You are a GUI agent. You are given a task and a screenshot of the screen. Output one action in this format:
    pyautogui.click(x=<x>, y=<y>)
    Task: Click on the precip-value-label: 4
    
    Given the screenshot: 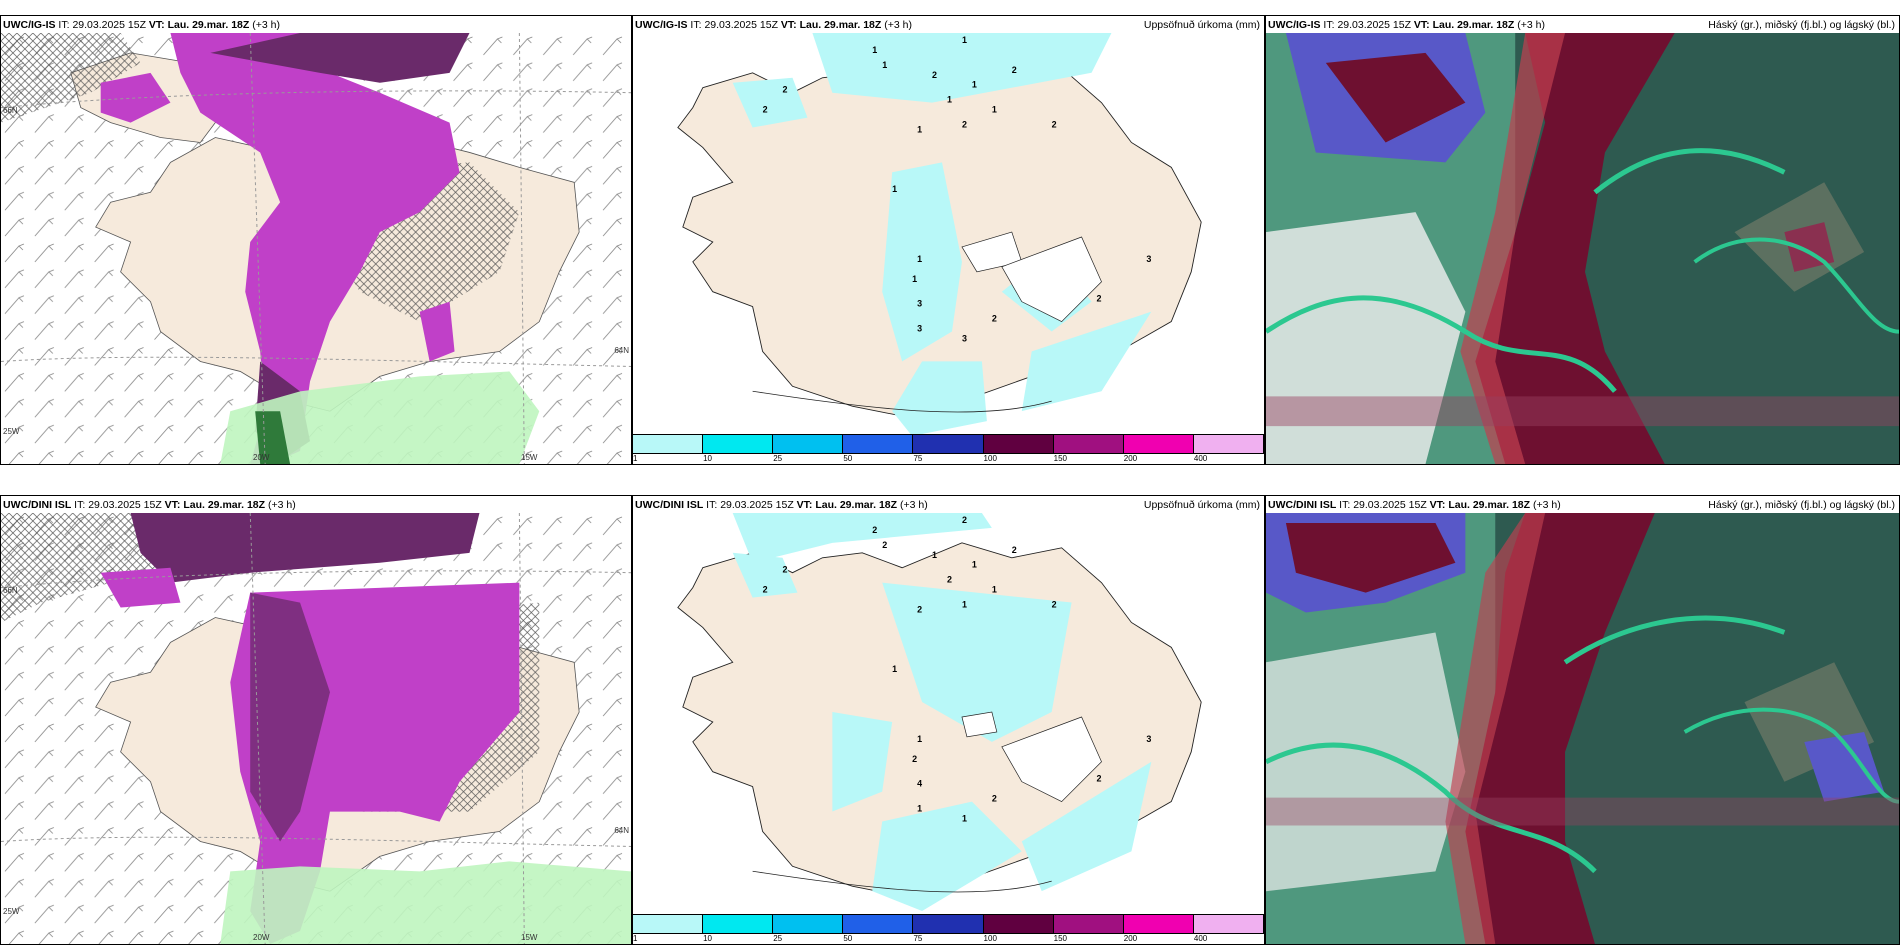 What is the action you would take?
    pyautogui.click(x=919, y=784)
    